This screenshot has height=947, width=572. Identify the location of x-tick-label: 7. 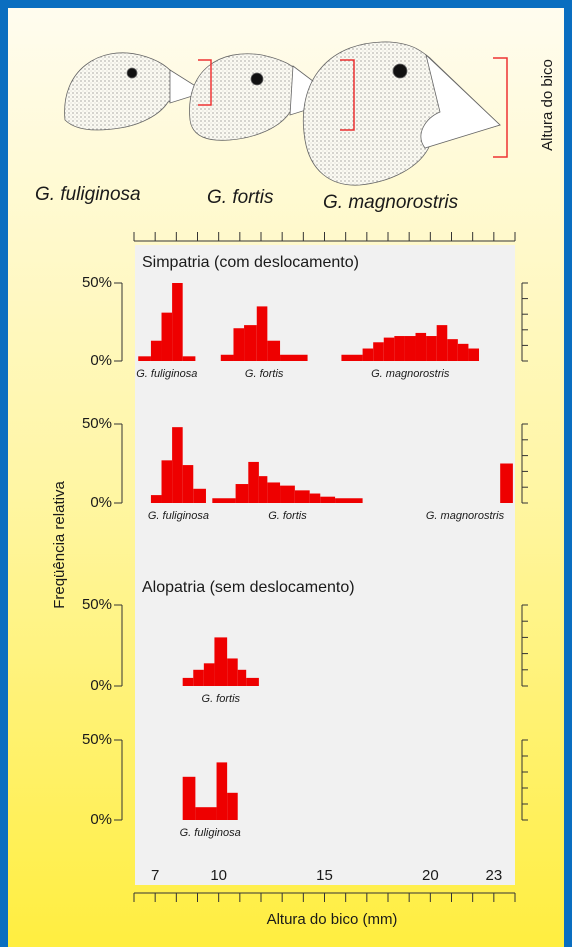
(155, 875).